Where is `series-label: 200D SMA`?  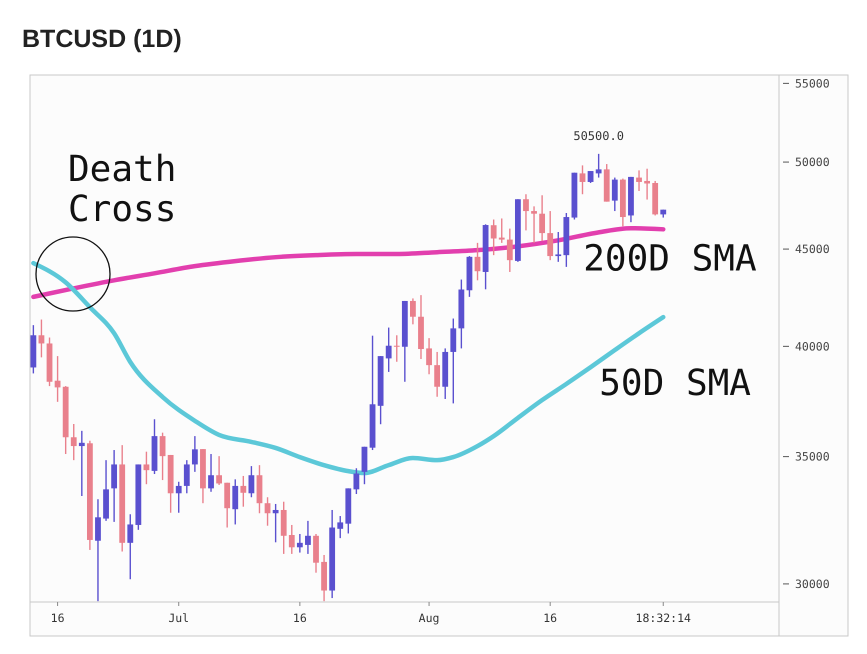
series-label: 200D SMA is located at coordinates (670, 259).